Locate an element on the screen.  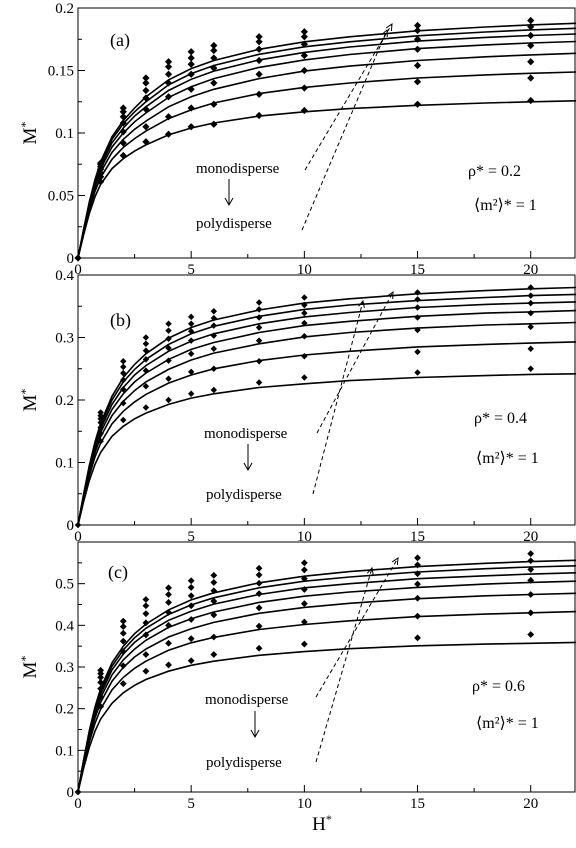
arrowhead is located at coordinates (248, 467).